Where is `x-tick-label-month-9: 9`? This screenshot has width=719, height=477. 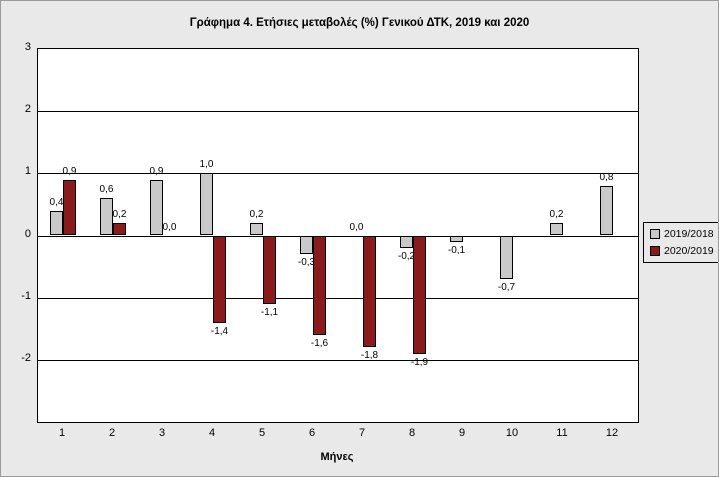 x-tick-label-month-9: 9 is located at coordinates (462, 433).